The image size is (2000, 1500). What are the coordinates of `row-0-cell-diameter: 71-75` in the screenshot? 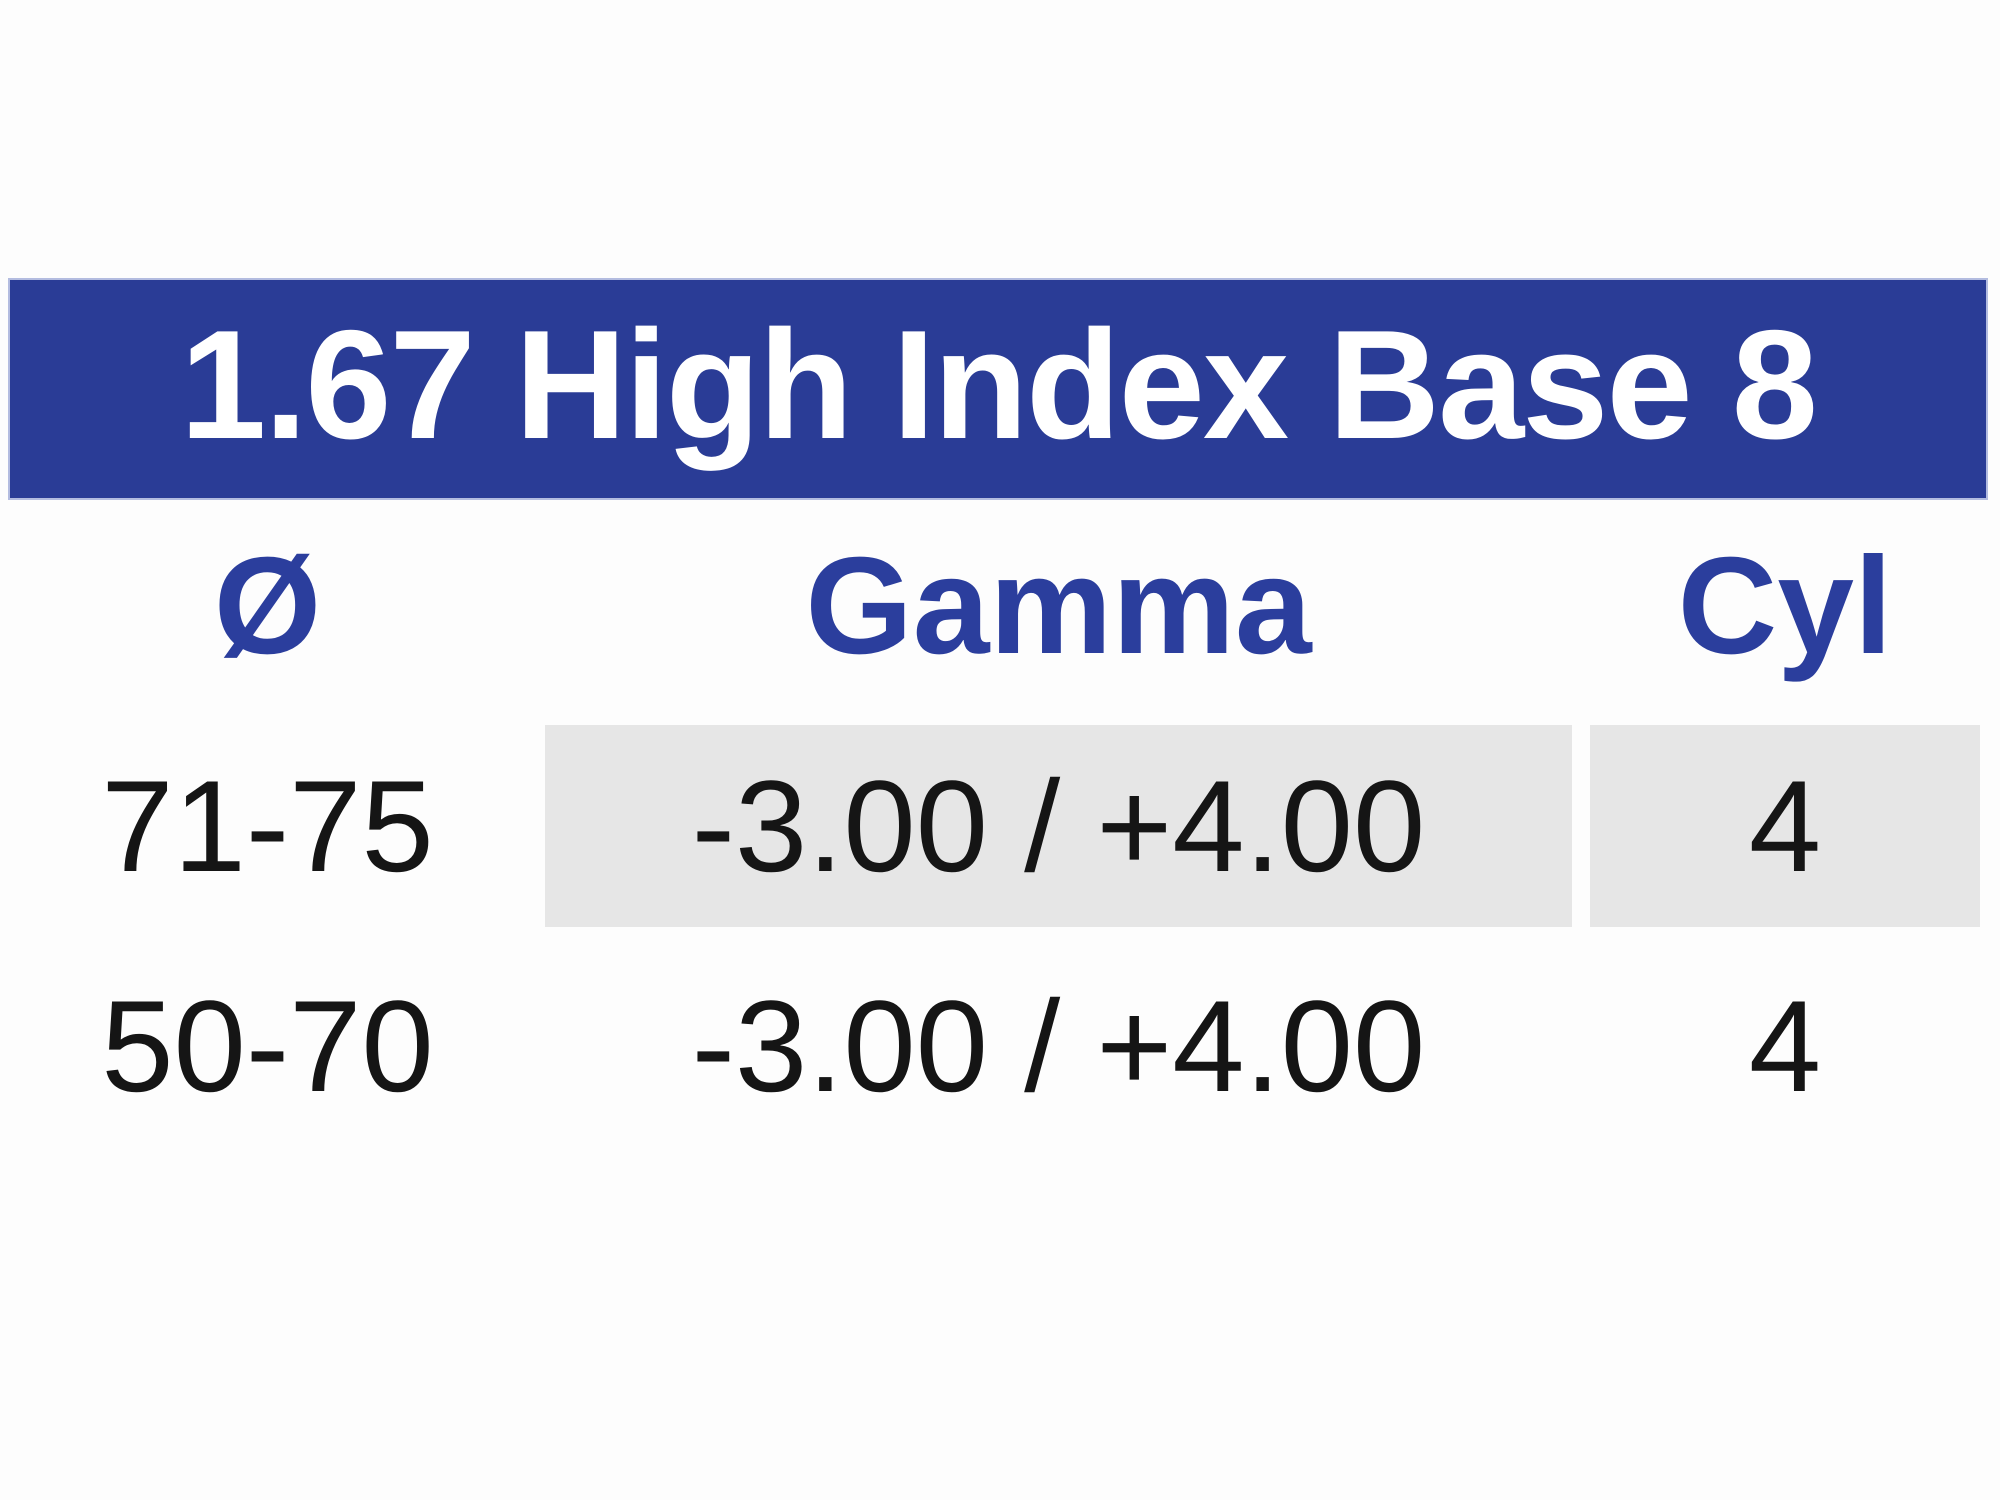 It's located at (267, 826).